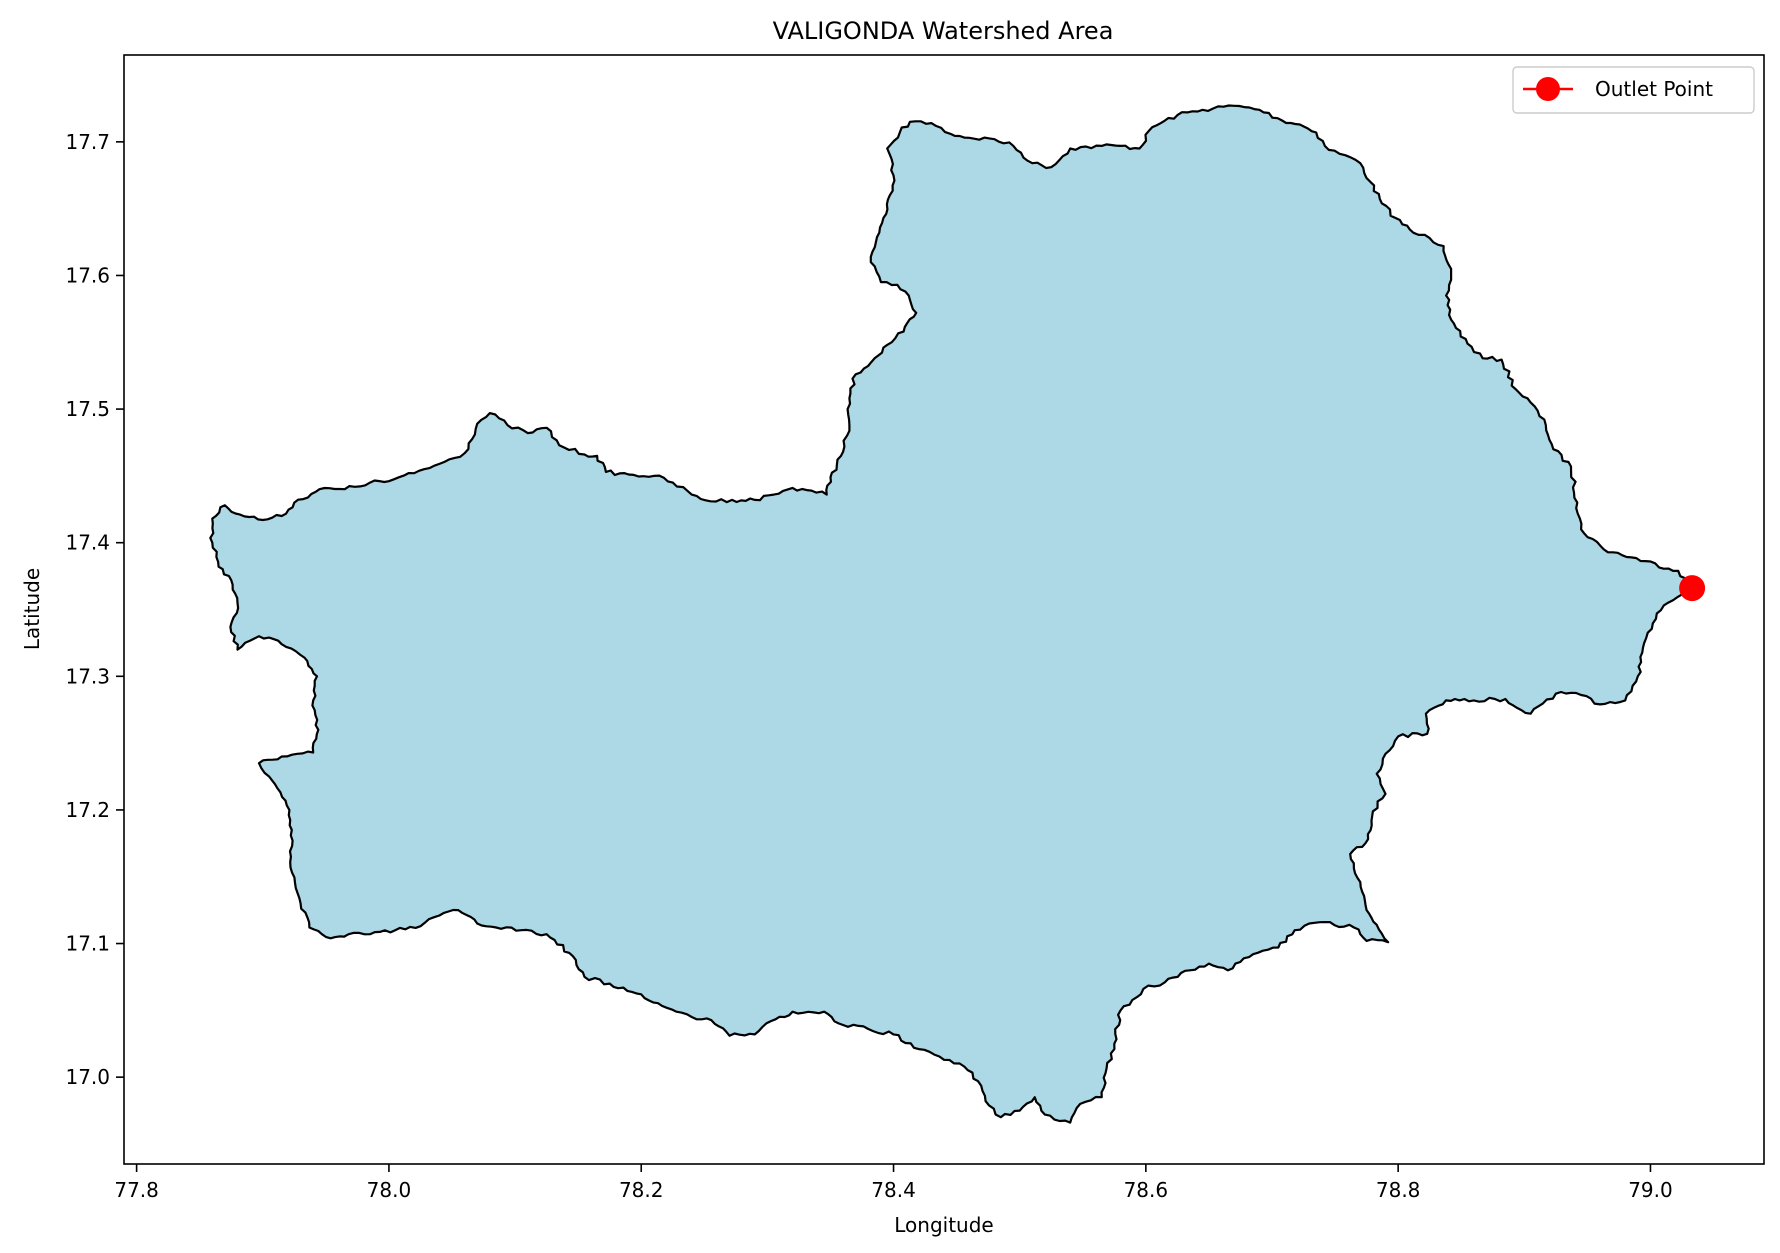  What do you see at coordinates (1548, 89) in the screenshot?
I see `legend-marker-swatch` at bounding box center [1548, 89].